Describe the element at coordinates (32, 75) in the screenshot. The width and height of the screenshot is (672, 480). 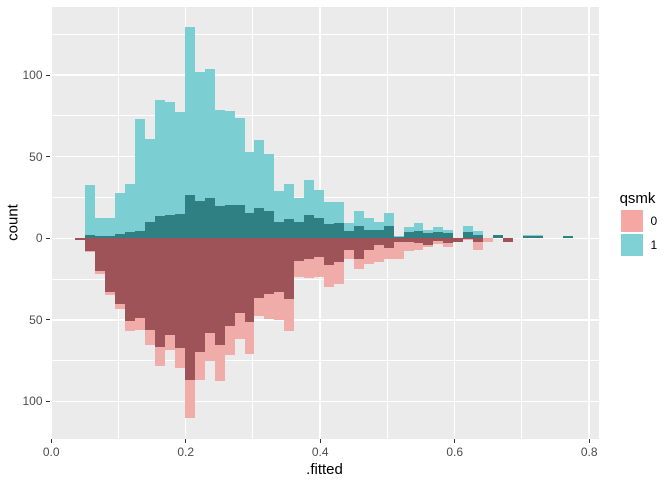
I see `y-tick-label: 100` at that location.